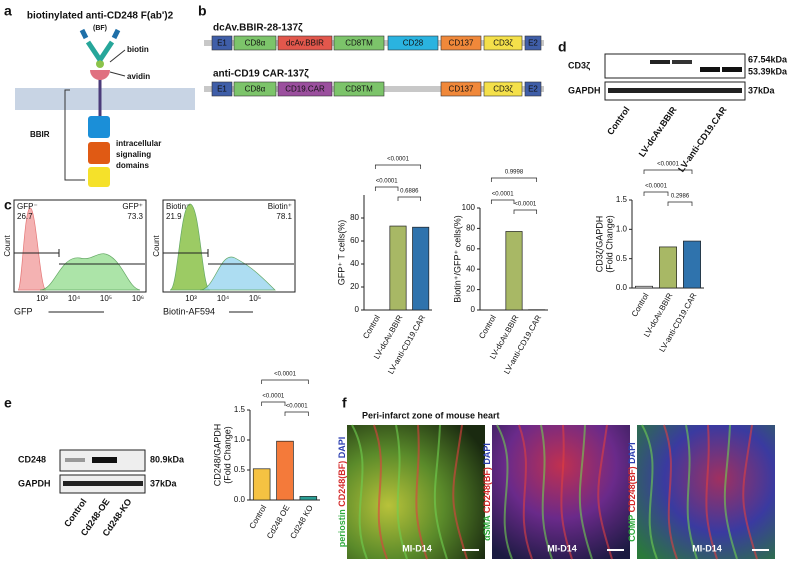 The width and height of the screenshot is (799, 572). What do you see at coordinates (100, 34) in the screenshot?
I see `fab-tip` at bounding box center [100, 34].